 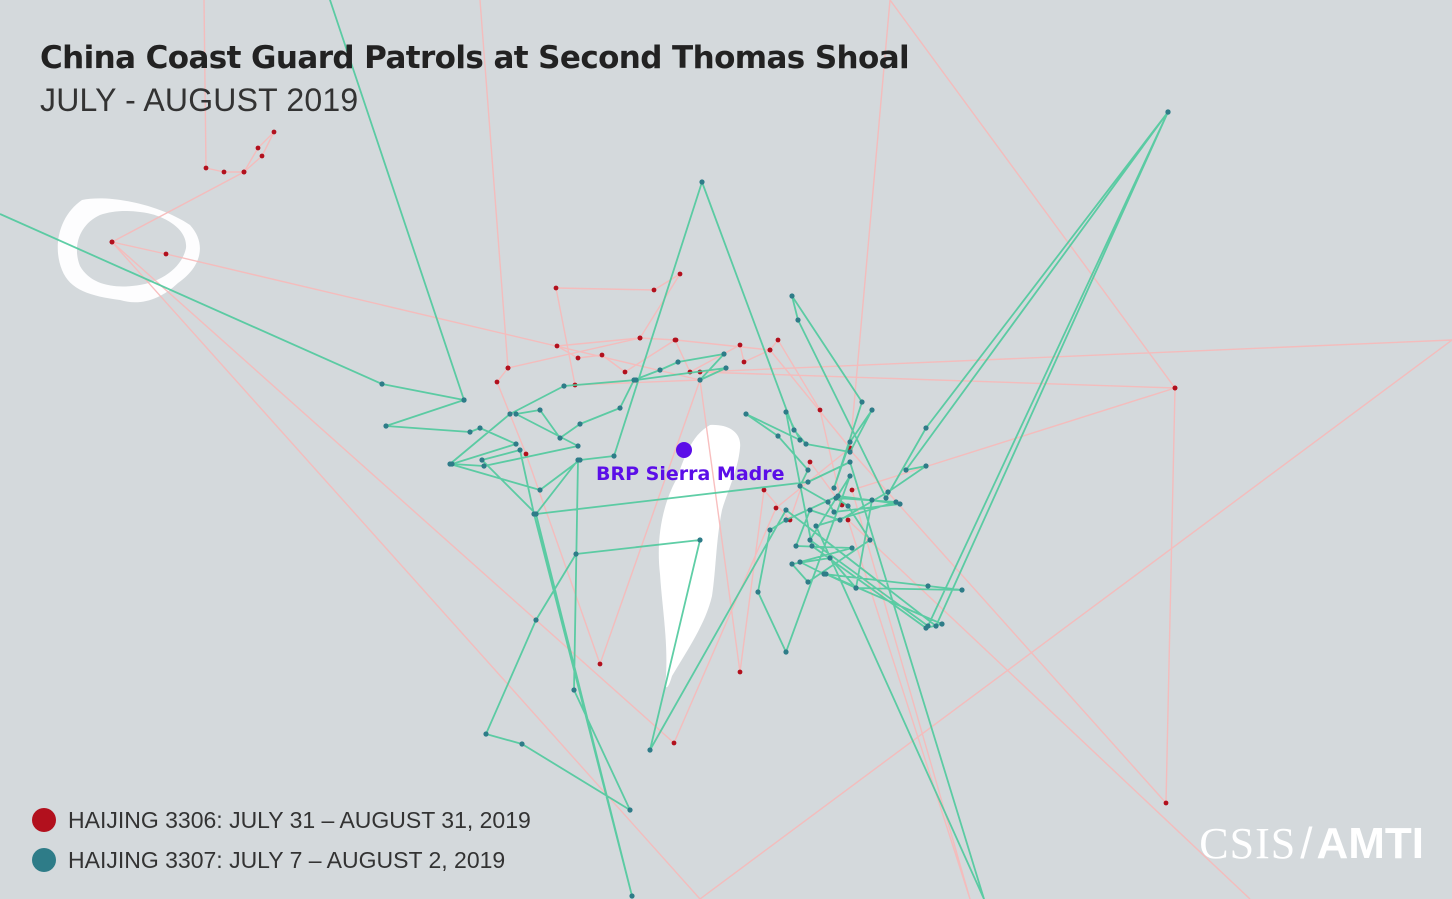 What do you see at coordinates (690, 474) in the screenshot?
I see `brp-sierra-madre-label: BRP Sierra Madre` at bounding box center [690, 474].